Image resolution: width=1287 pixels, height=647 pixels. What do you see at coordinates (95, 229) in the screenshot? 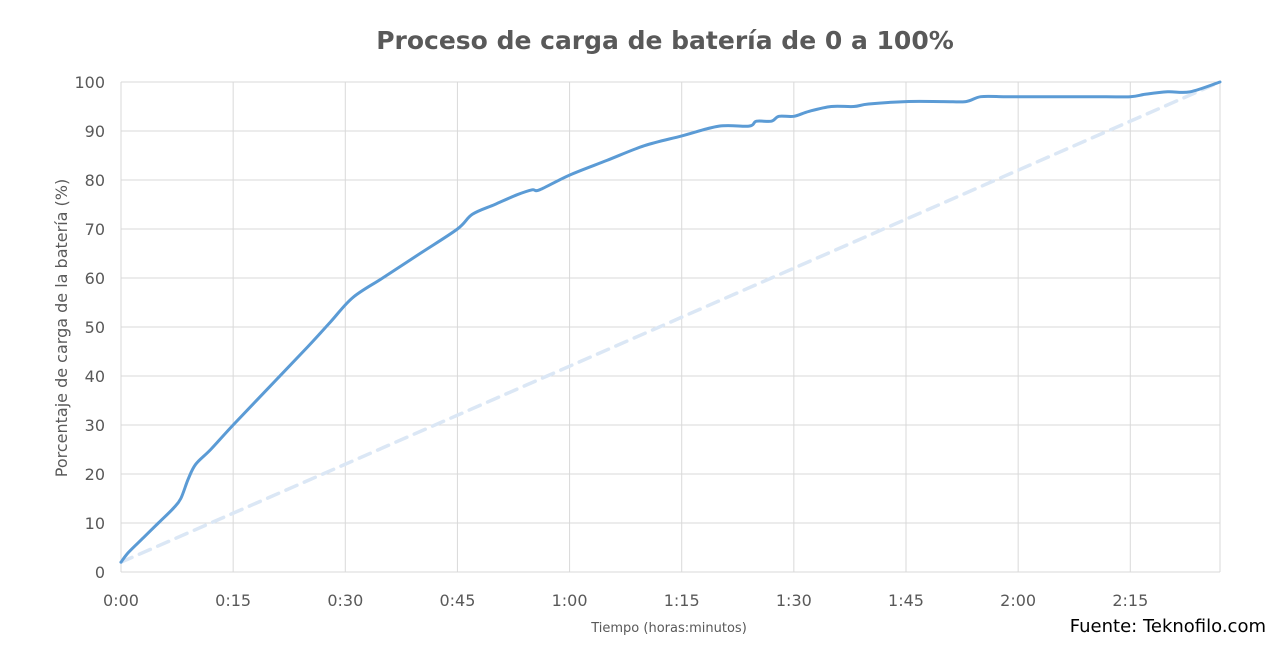
I see `y-tick-label: 70` at bounding box center [95, 229].